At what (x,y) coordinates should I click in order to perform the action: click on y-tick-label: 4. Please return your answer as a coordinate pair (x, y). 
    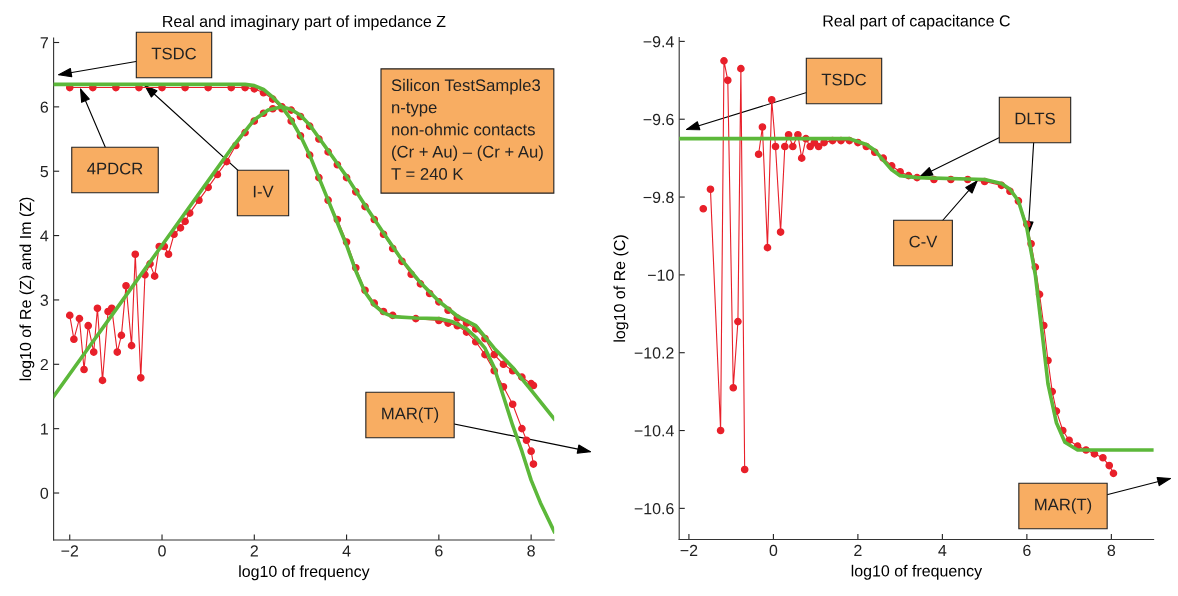
    Looking at the image, I should click on (44, 236).